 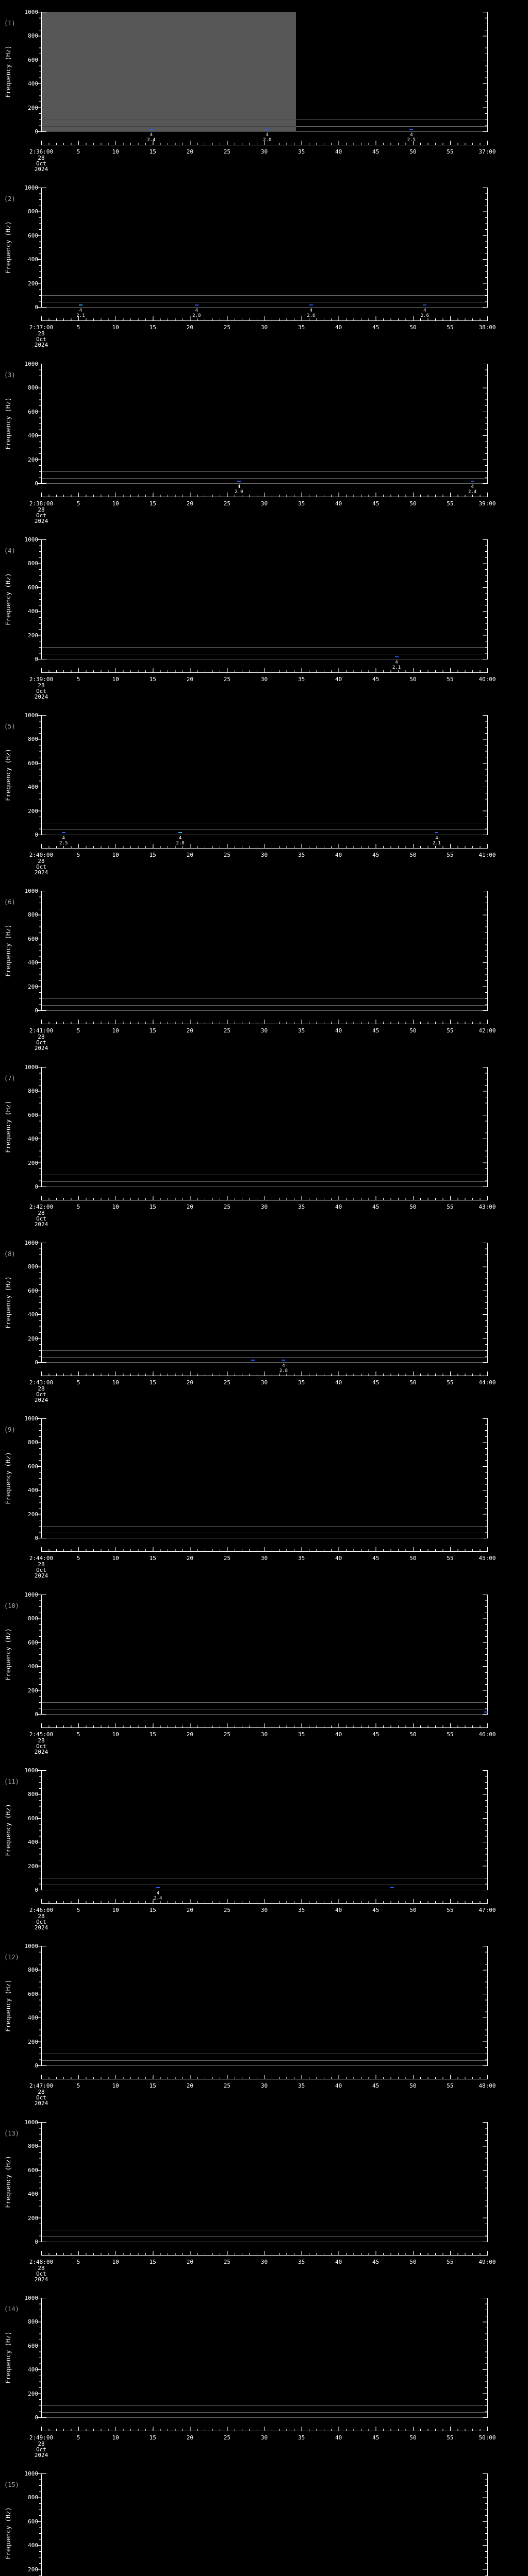 What do you see at coordinates (264, 1558) in the screenshot?
I see `x-tick-label: 30` at bounding box center [264, 1558].